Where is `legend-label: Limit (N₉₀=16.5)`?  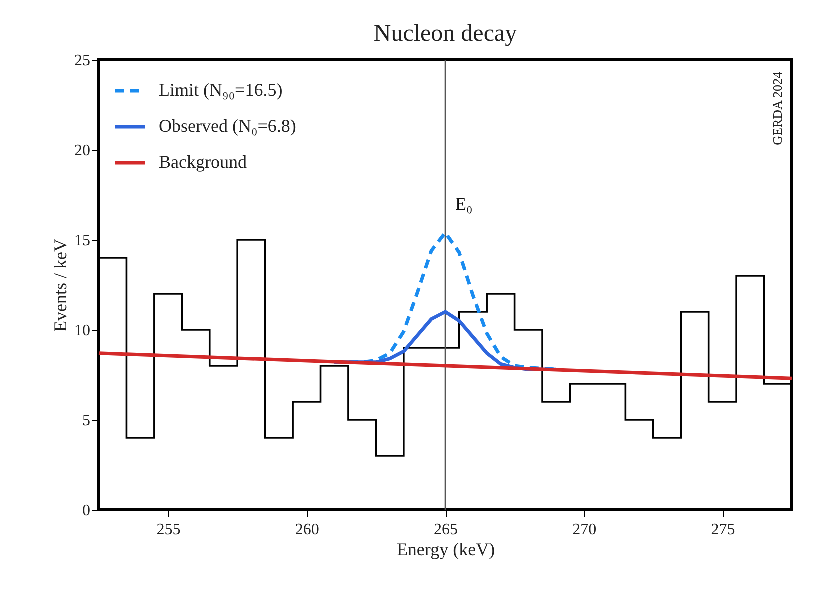
legend-label: Limit (N₉₀=16.5) is located at coordinates (221, 90).